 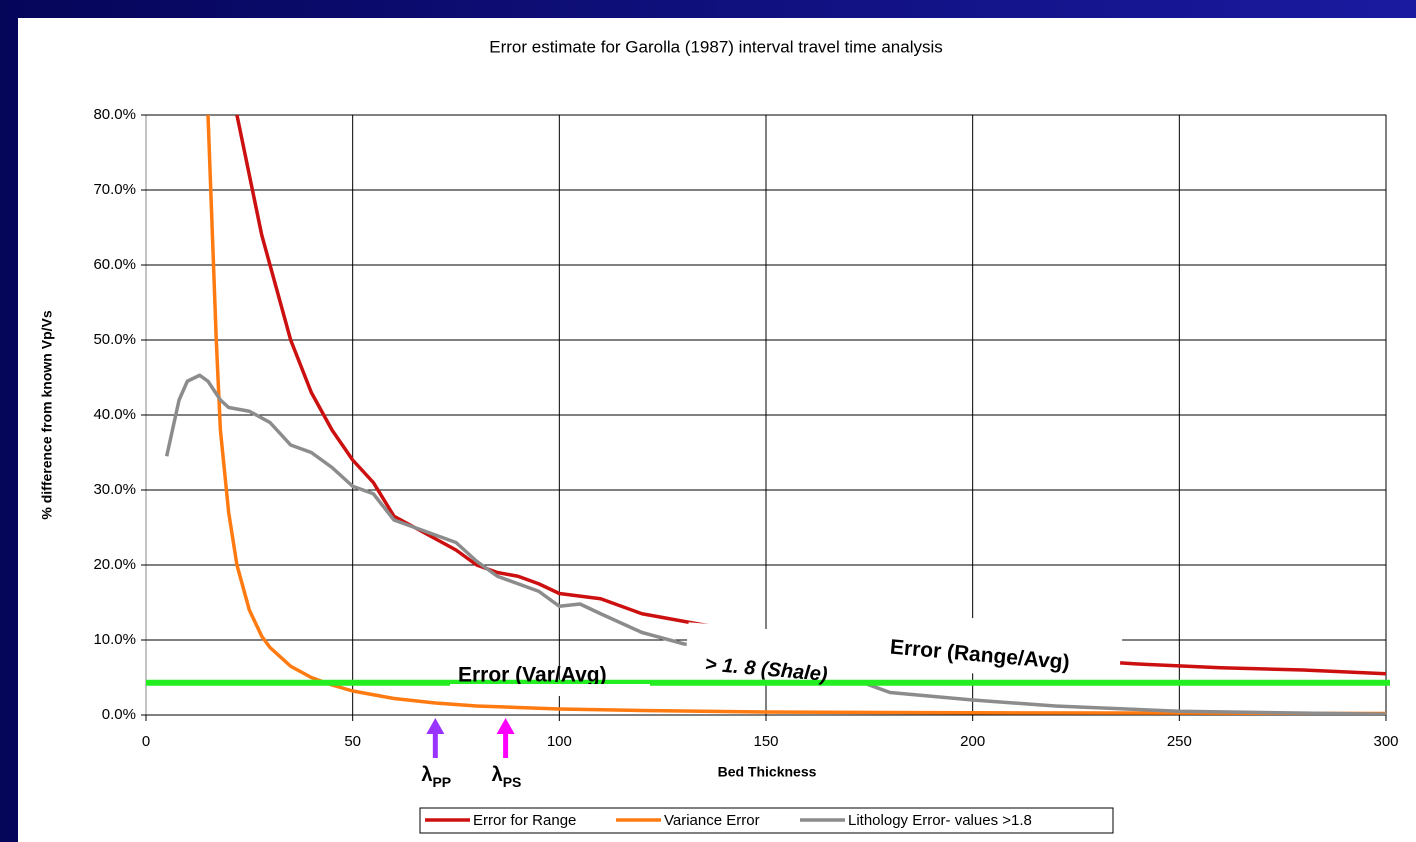 I want to click on x-tick-label: 200, so click(x=972, y=741).